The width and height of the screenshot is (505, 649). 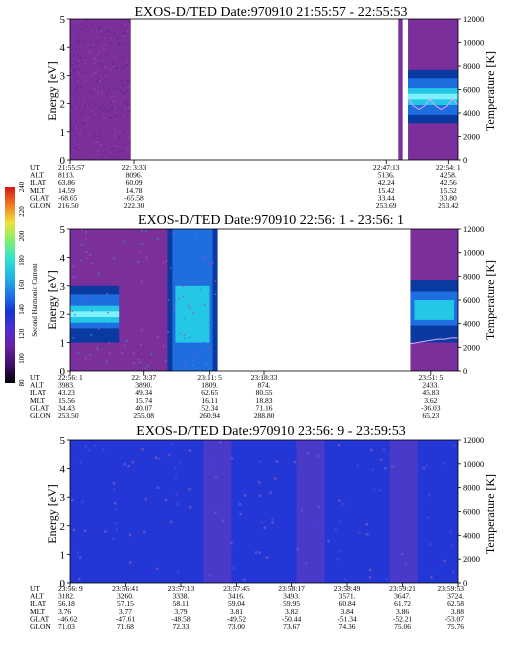 What do you see at coordinates (386, 190) in the screenshot?
I see `panel-1-orbit-value: 15.42` at bounding box center [386, 190].